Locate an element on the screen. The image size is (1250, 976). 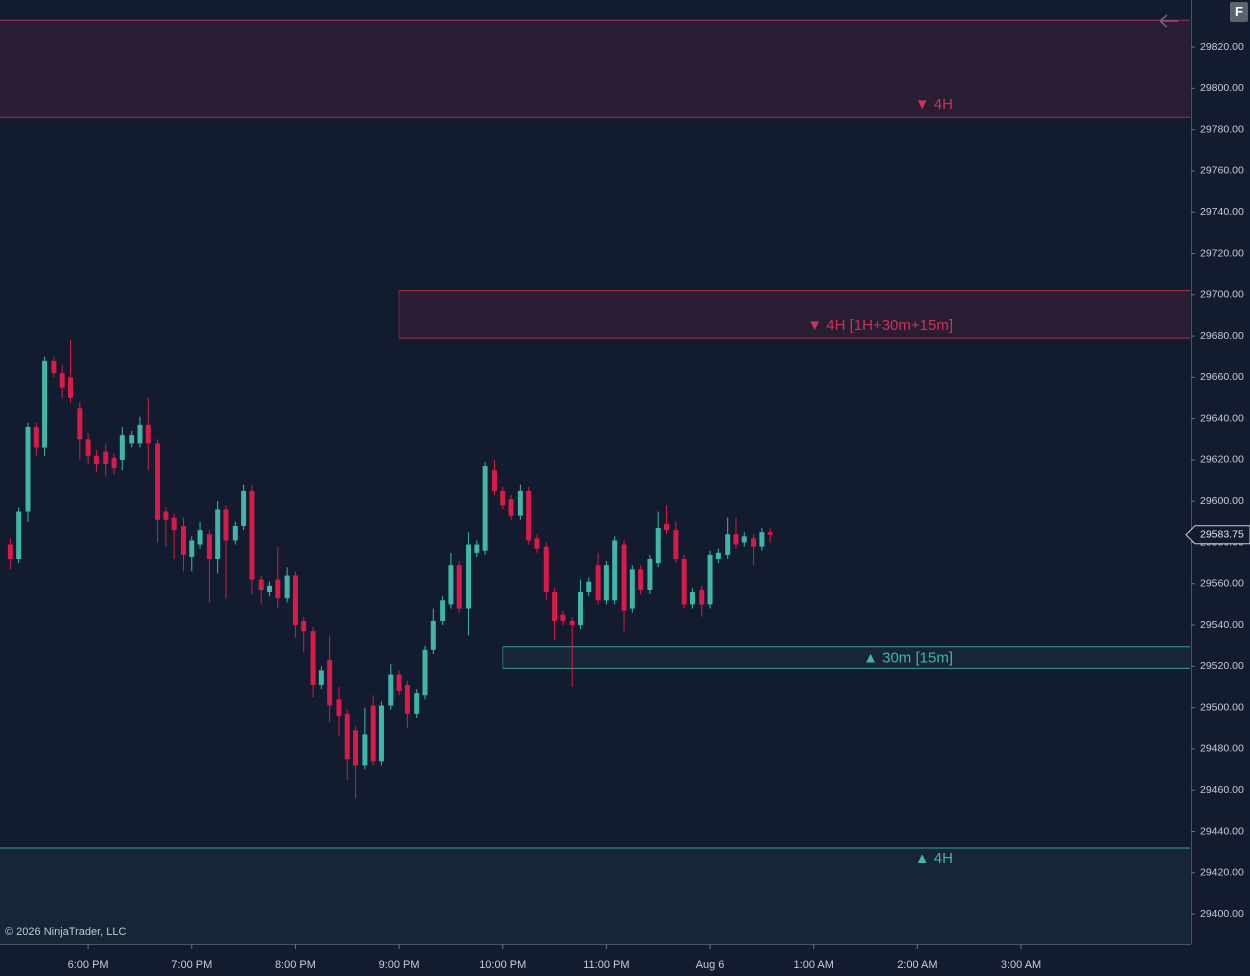
zone-label: ▲ 30m [15m] is located at coordinates (908, 658).